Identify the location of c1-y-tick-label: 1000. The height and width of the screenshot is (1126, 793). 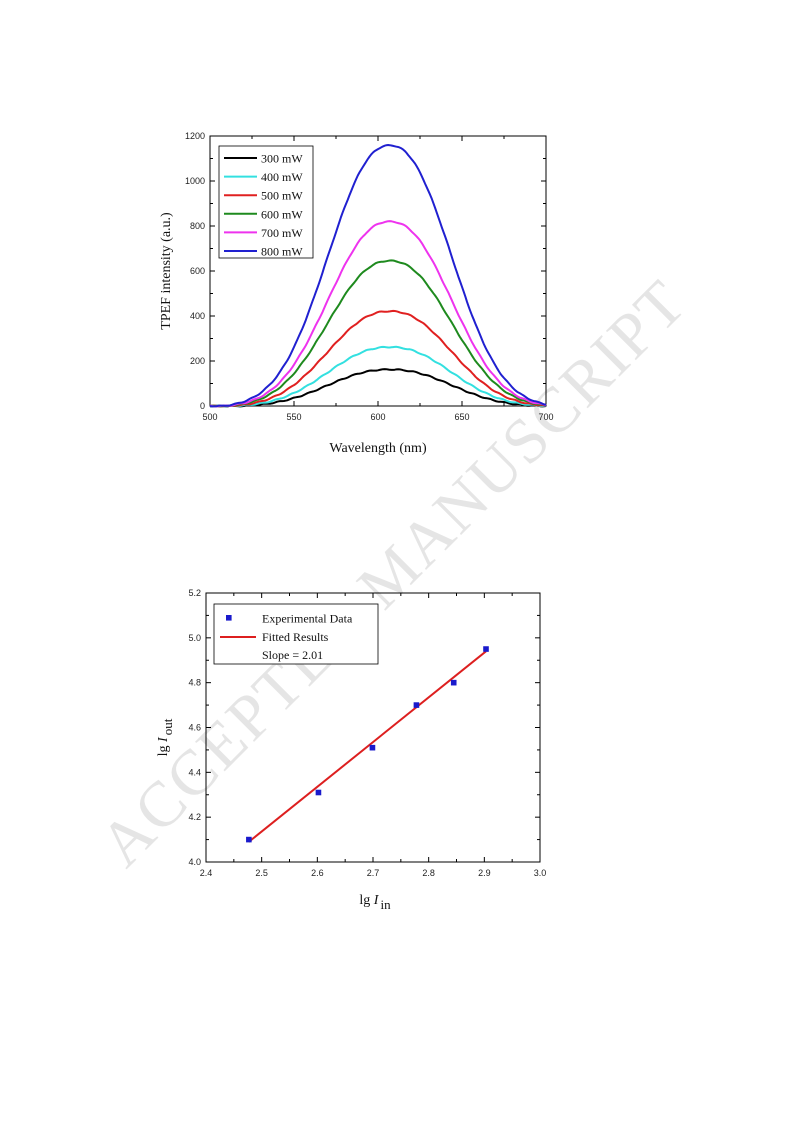
(195, 181).